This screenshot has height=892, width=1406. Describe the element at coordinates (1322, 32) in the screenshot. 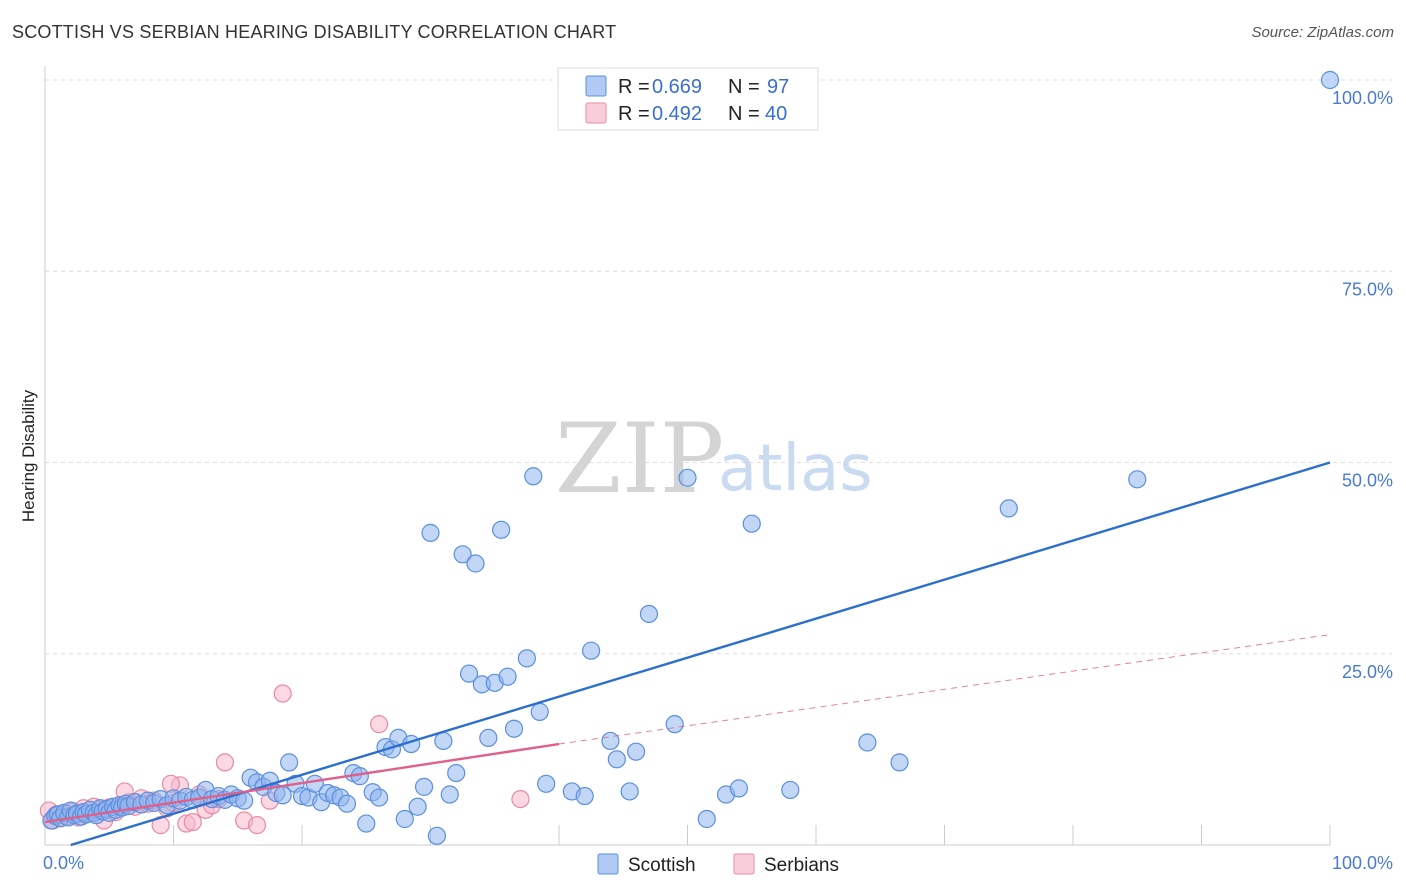

I see `source-label: Source: ZipAtlas.com` at that location.